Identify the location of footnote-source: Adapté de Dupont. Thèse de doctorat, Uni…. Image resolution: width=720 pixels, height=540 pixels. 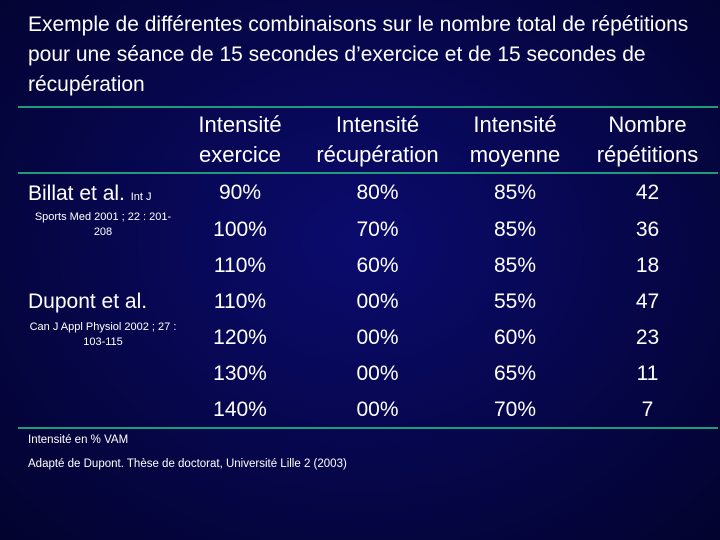
(187, 464).